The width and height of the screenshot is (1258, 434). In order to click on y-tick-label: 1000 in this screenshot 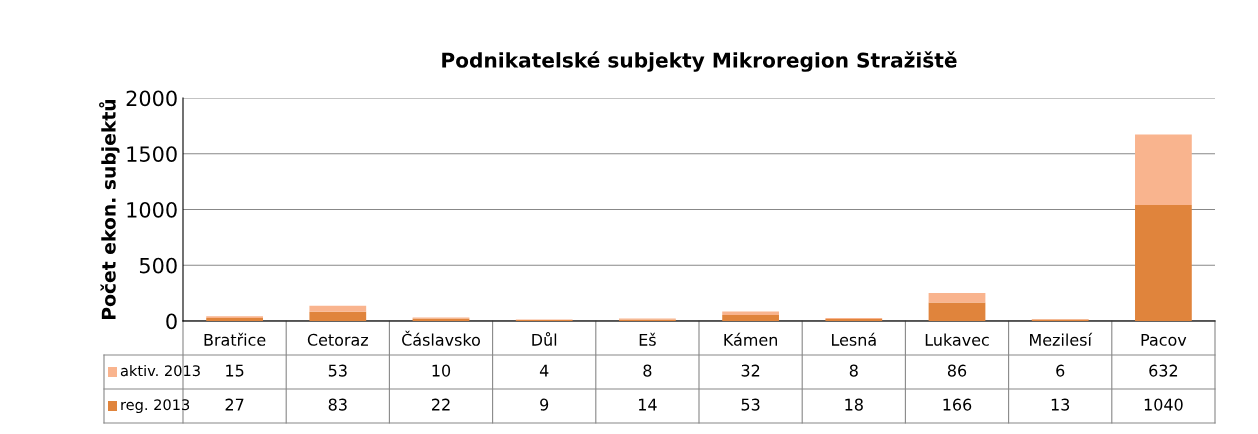, I will do `click(152, 209)`.